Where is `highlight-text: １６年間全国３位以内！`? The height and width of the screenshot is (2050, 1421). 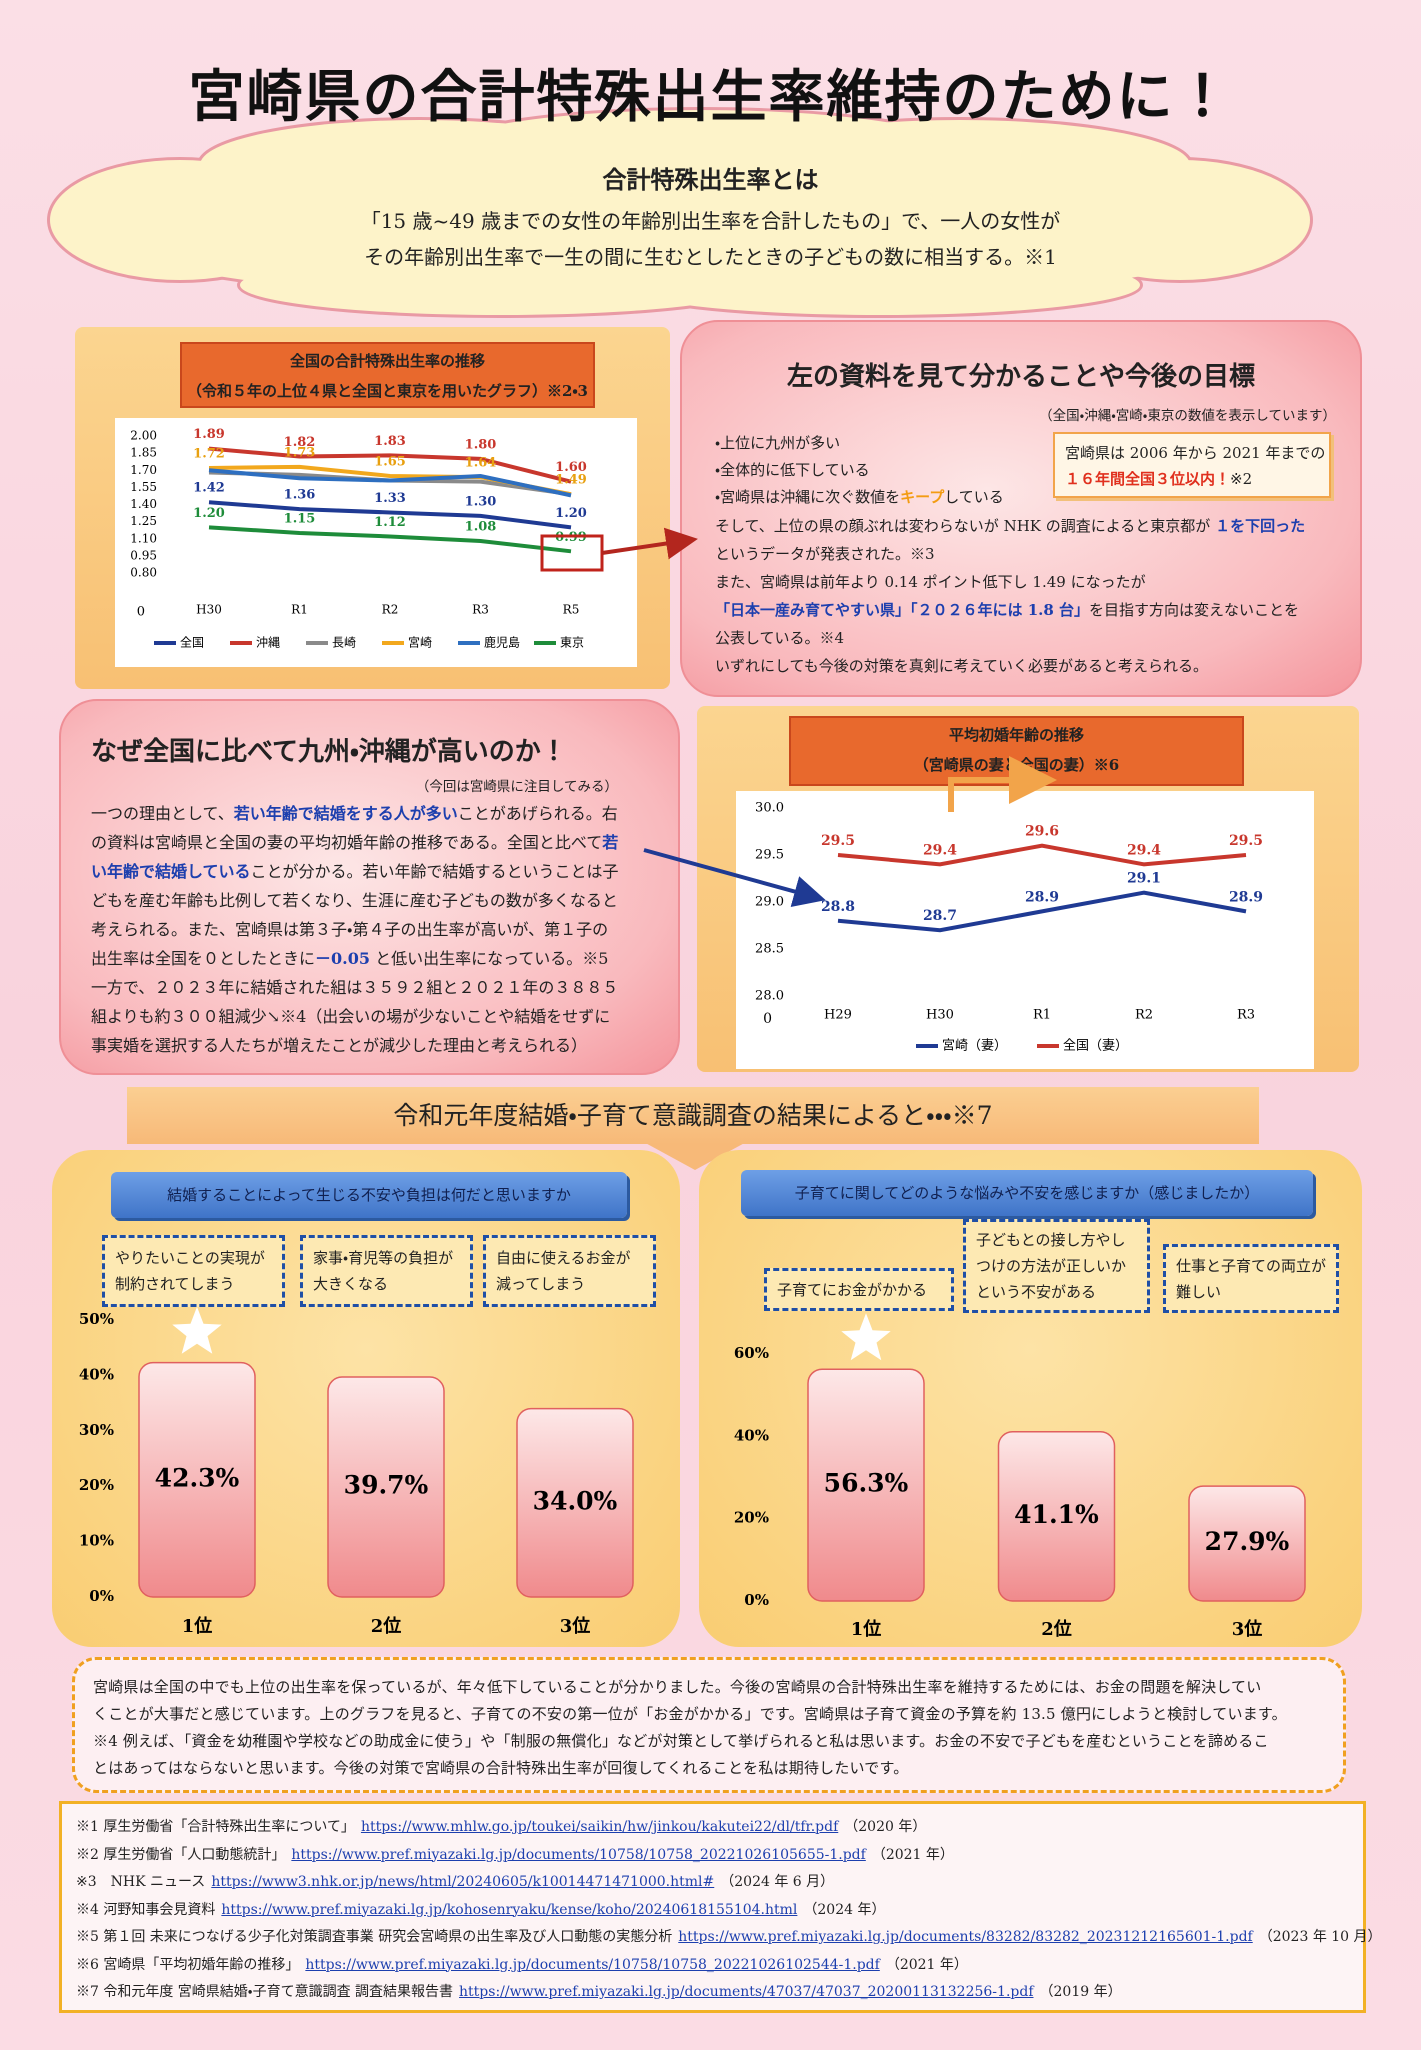
highlight-text: １６年間全国３位以内！ is located at coordinates (1148, 479).